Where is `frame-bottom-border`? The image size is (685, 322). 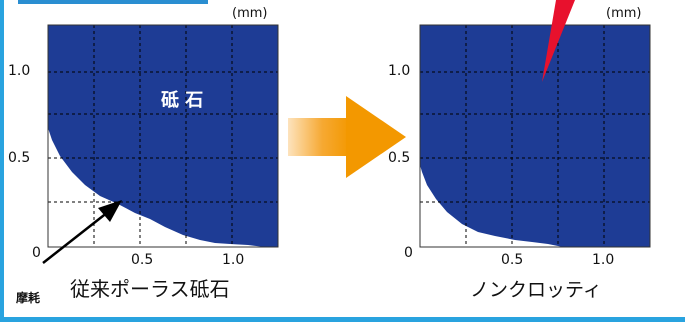 frame-bottom-border is located at coordinates (342, 319).